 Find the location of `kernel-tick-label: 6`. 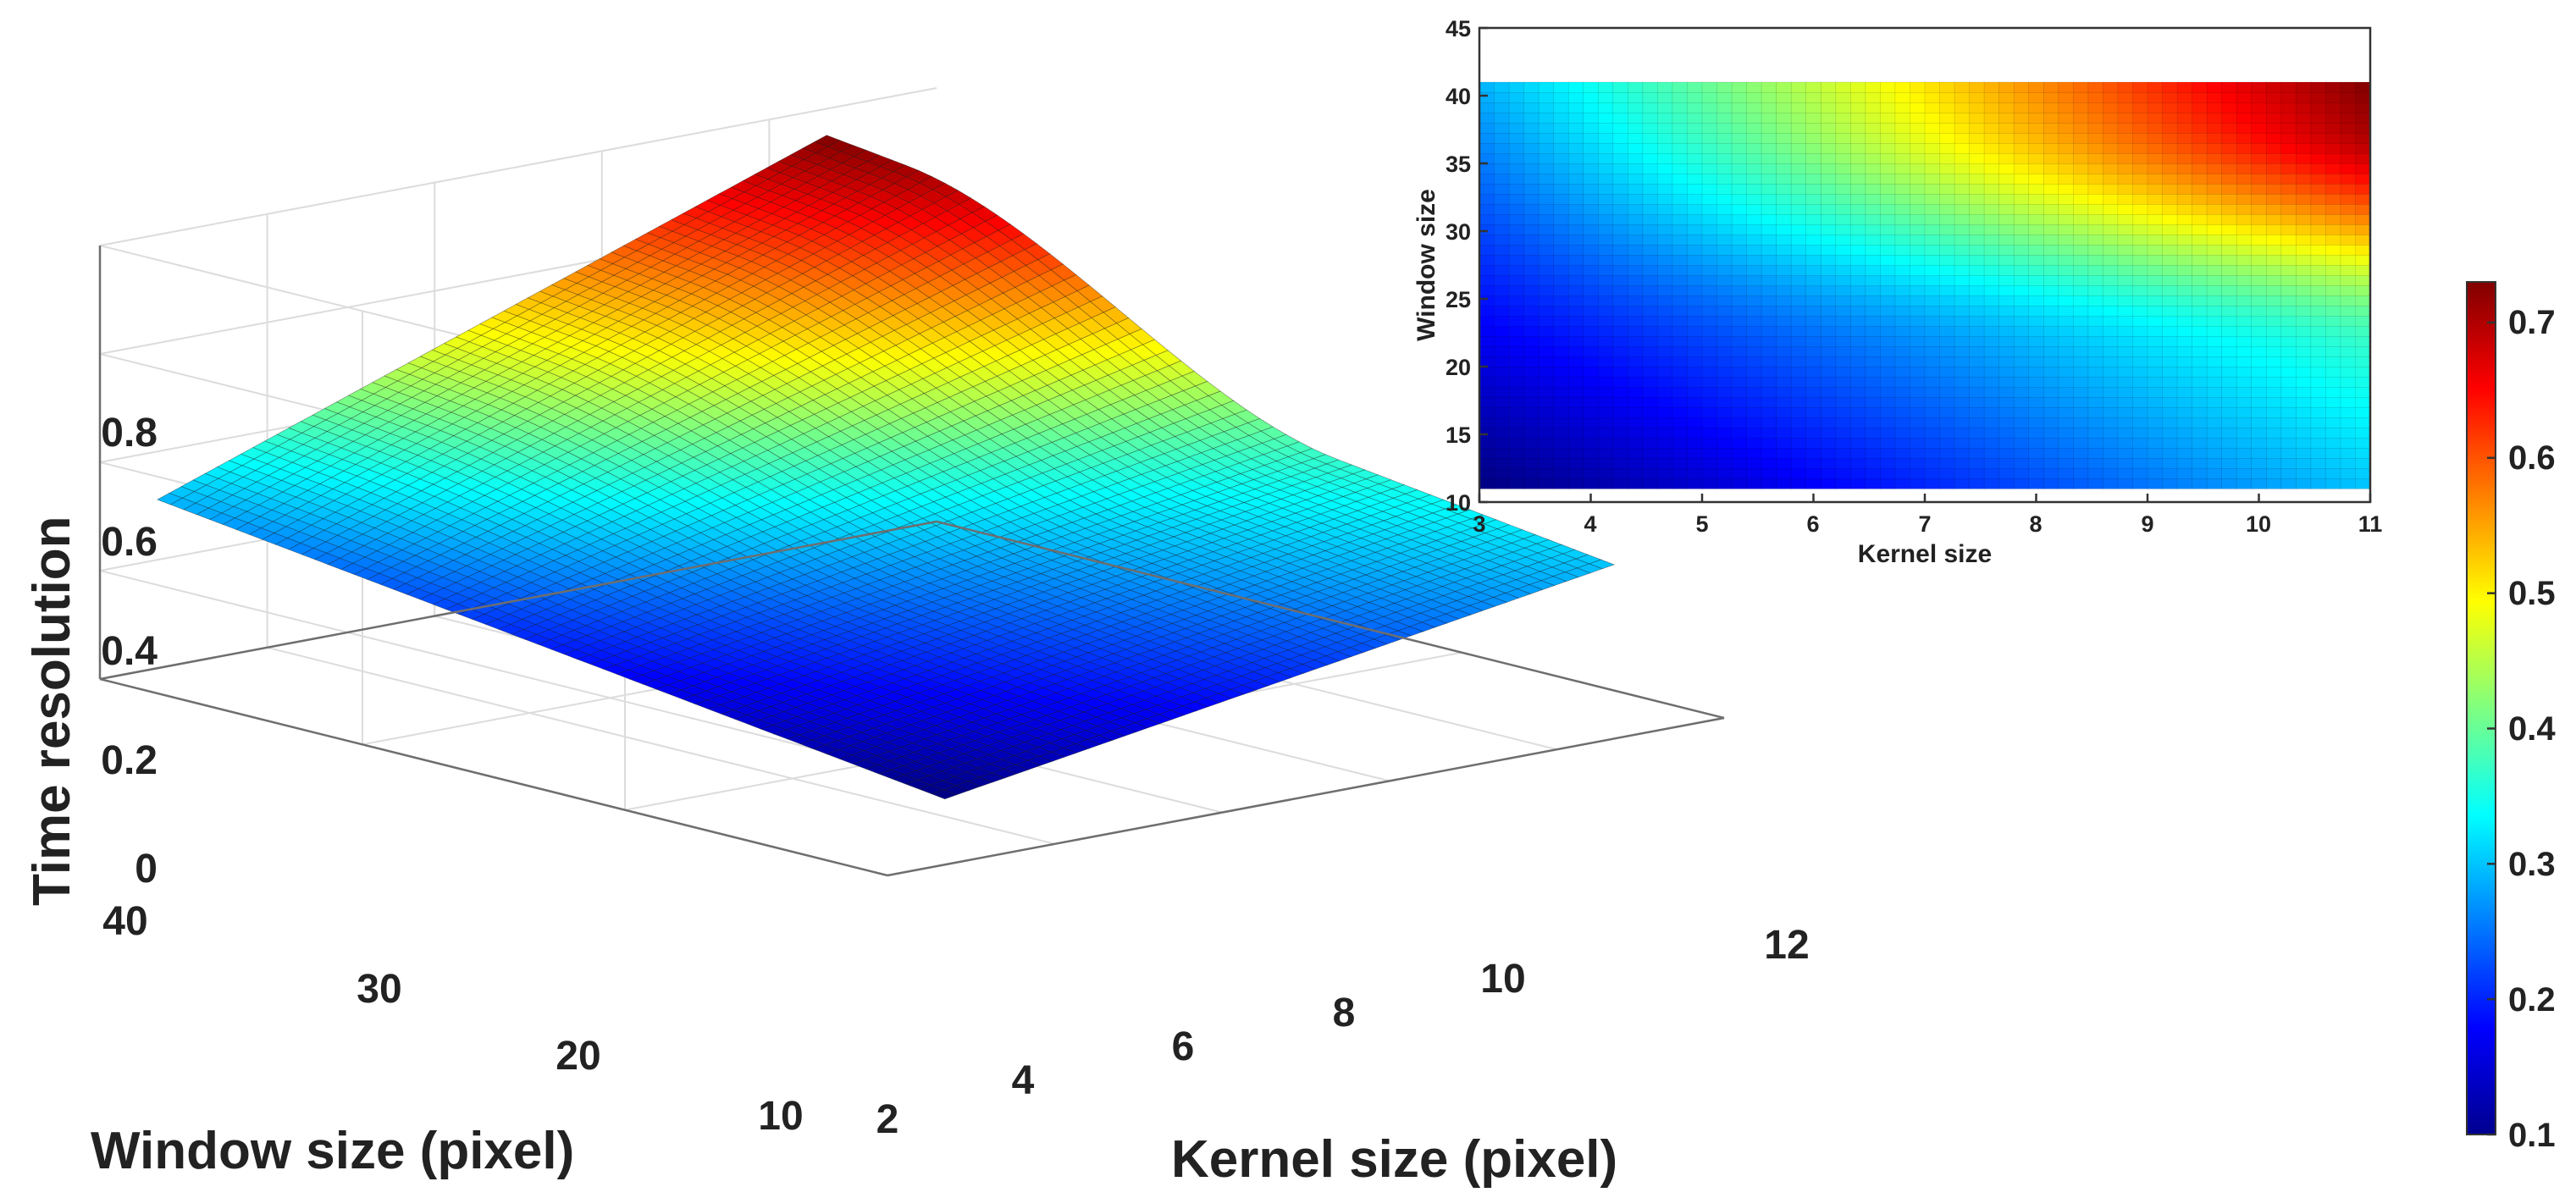

kernel-tick-label: 6 is located at coordinates (1183, 1046).